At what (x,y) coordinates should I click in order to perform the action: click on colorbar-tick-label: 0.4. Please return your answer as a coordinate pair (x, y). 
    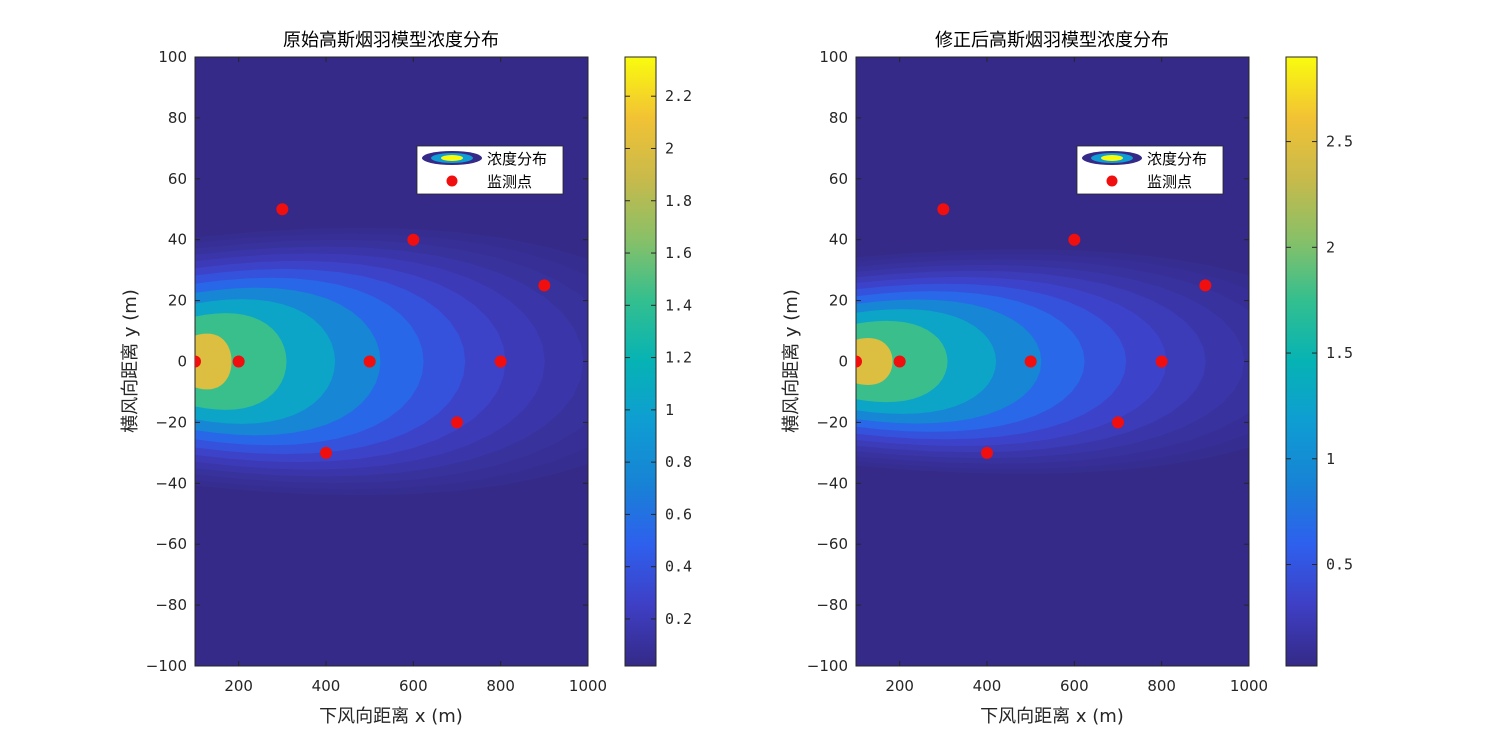
    Looking at the image, I should click on (678, 567).